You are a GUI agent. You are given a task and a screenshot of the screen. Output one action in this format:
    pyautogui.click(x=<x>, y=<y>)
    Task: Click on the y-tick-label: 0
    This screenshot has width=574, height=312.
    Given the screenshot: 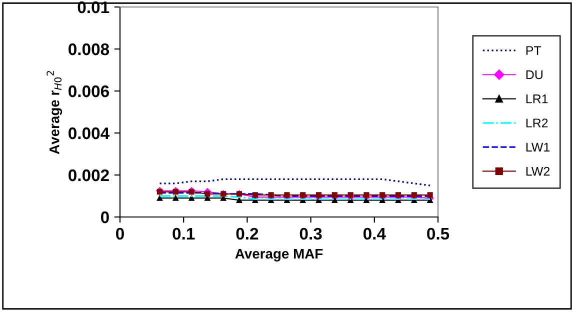 What is the action you would take?
    pyautogui.click(x=104, y=217)
    